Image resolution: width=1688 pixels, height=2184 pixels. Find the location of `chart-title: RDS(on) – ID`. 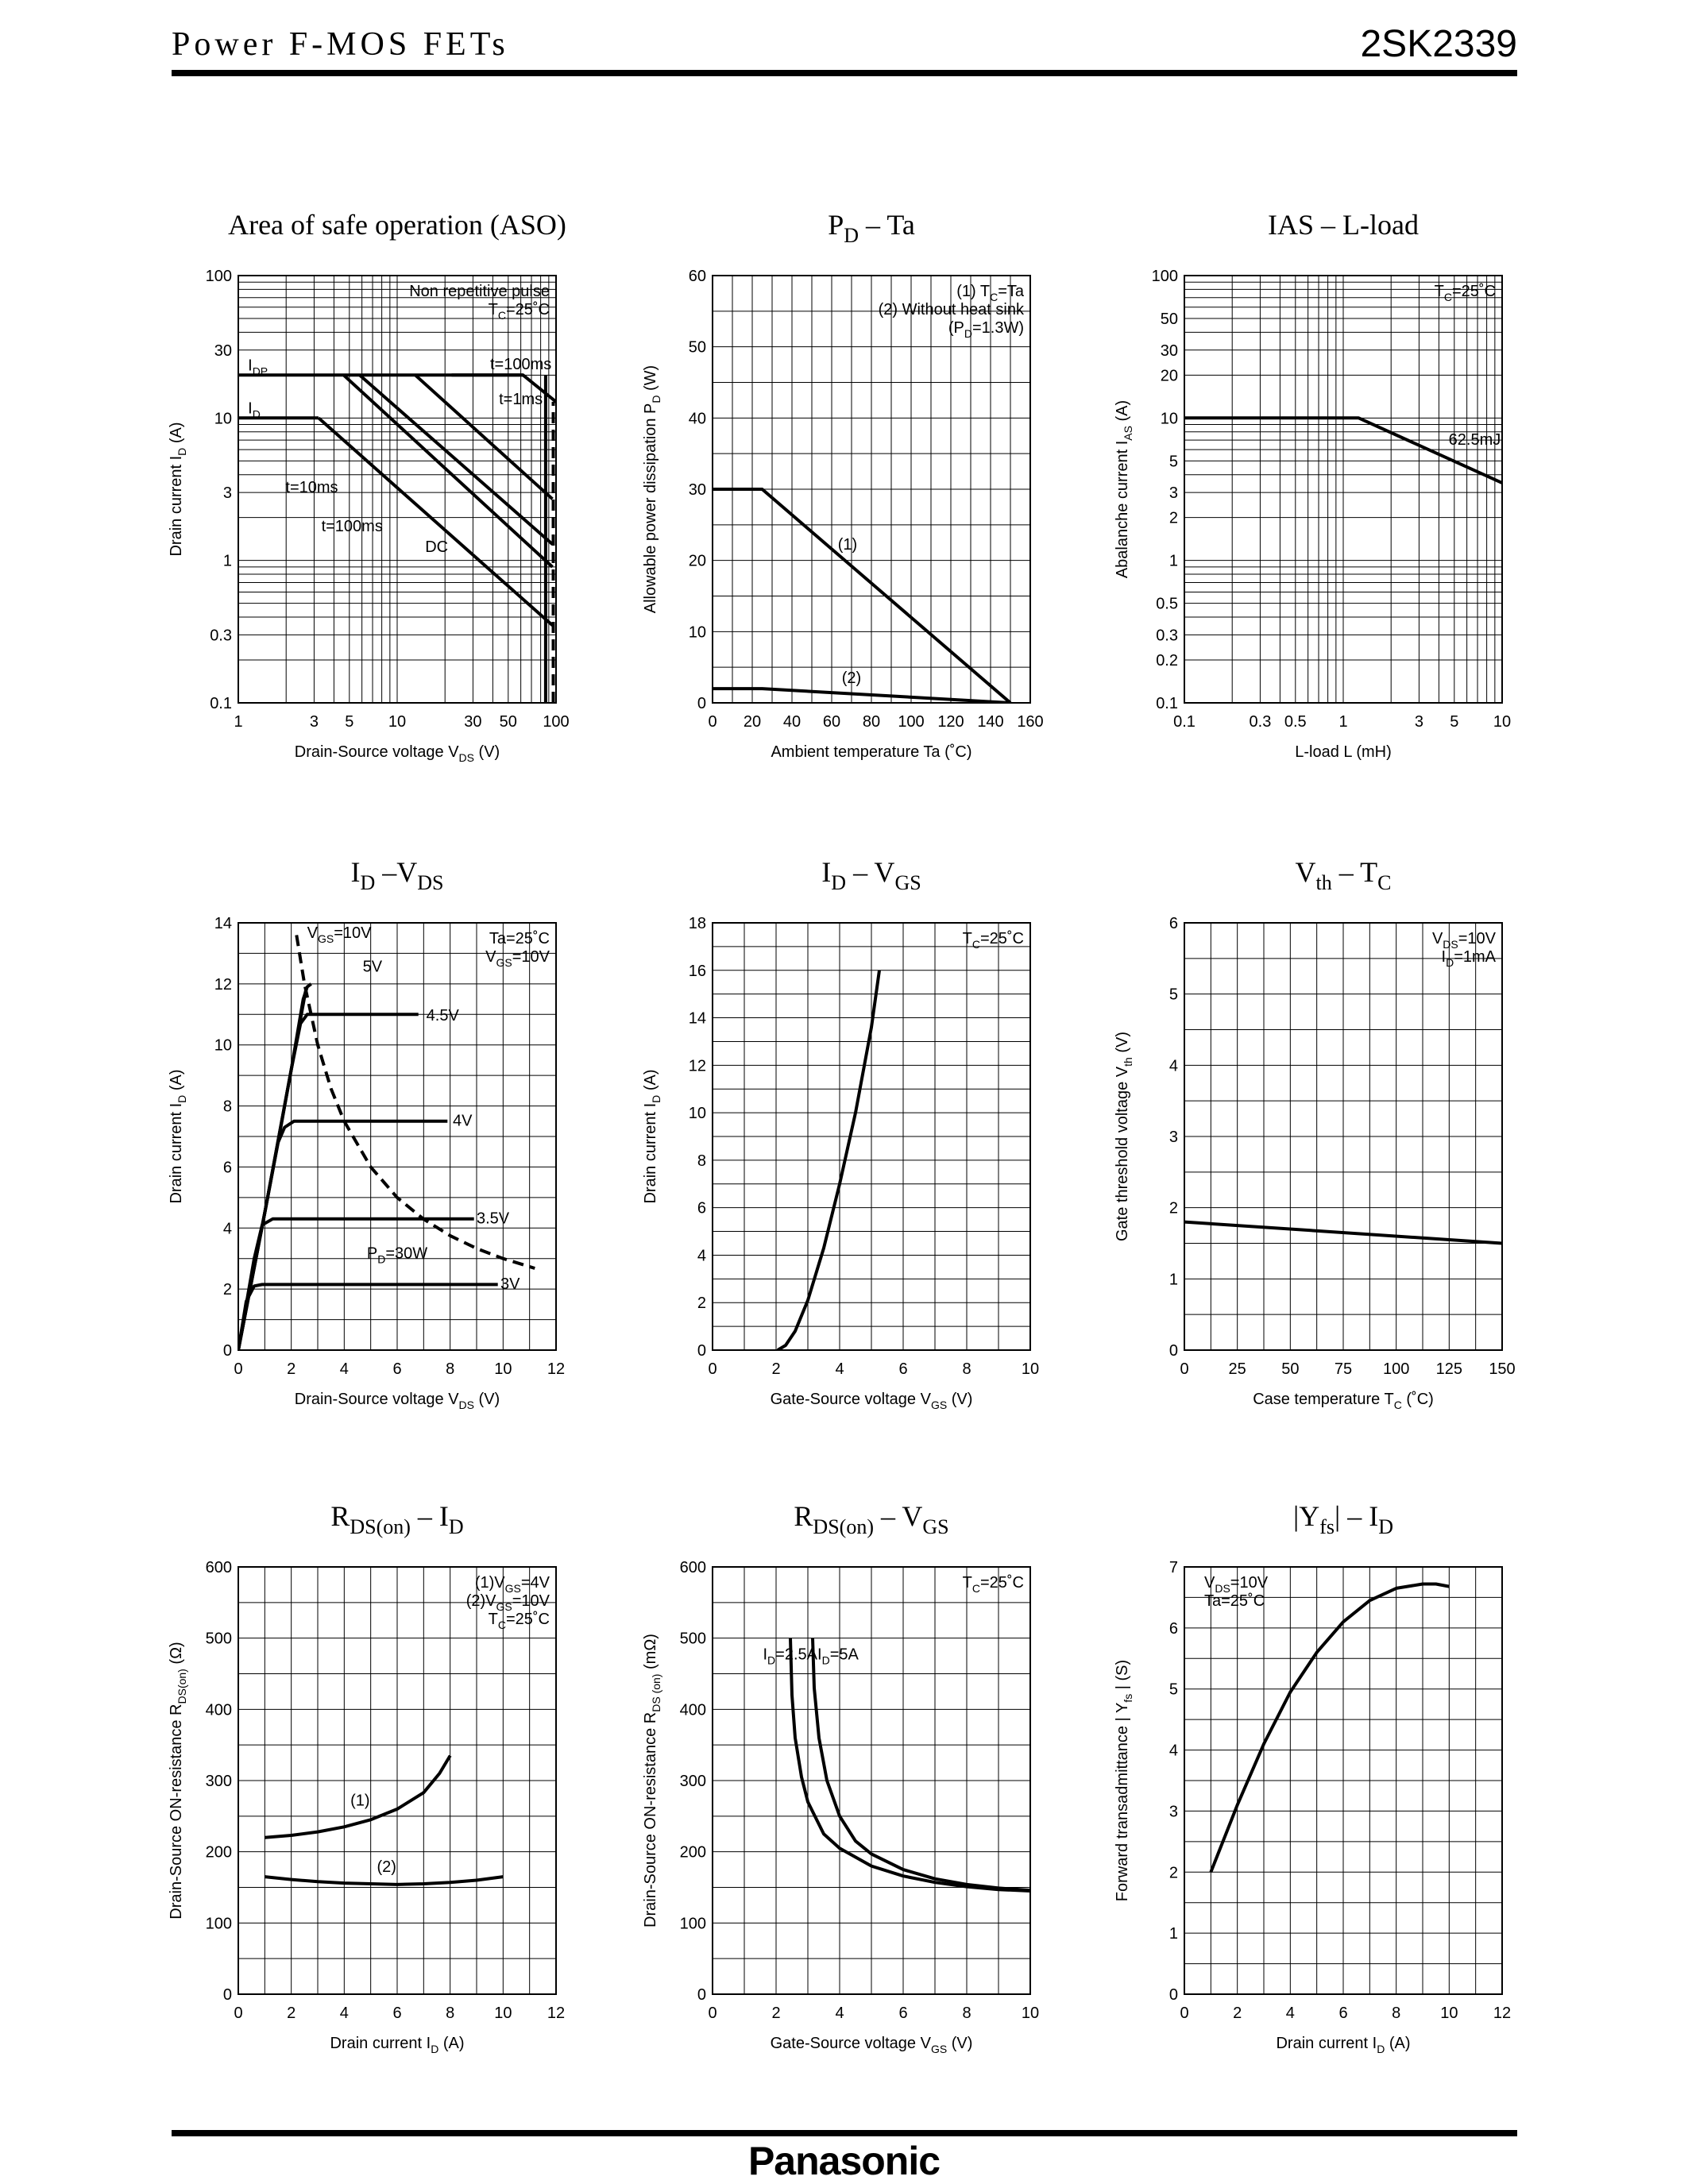

chart-title: RDS(on) – ID is located at coordinates (397, 1519).